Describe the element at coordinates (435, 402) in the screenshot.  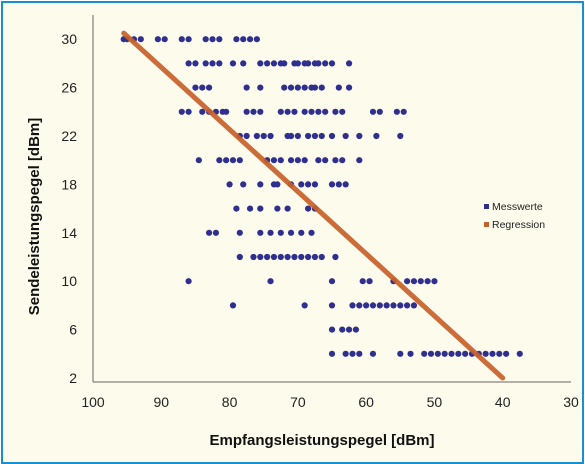
I see `x-tick-label: 50` at that location.